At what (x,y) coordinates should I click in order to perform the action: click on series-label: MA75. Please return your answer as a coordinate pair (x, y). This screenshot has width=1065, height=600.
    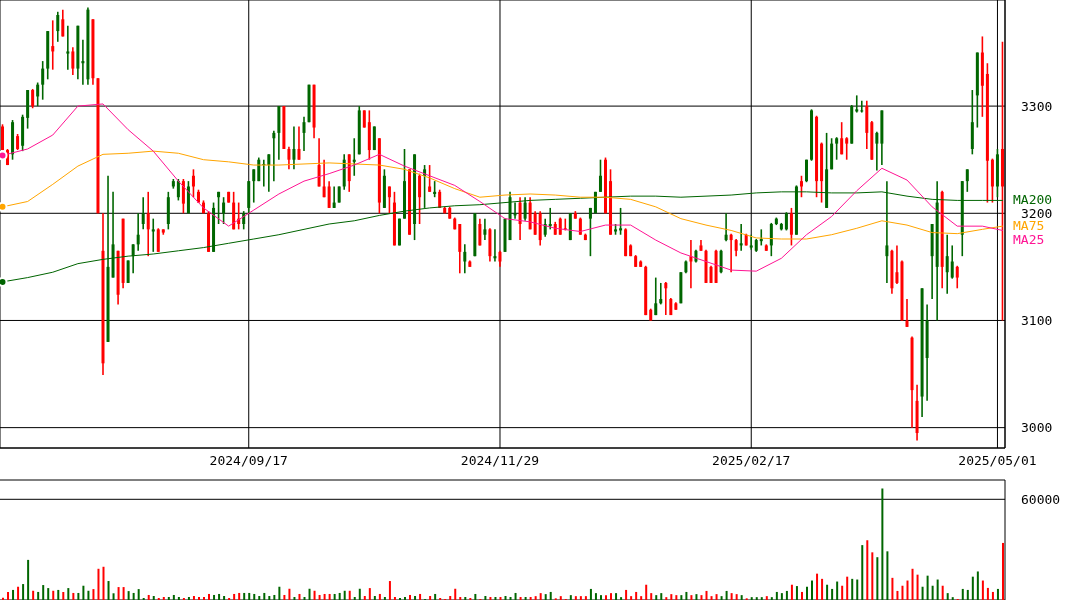
    Looking at the image, I should click on (1029, 226).